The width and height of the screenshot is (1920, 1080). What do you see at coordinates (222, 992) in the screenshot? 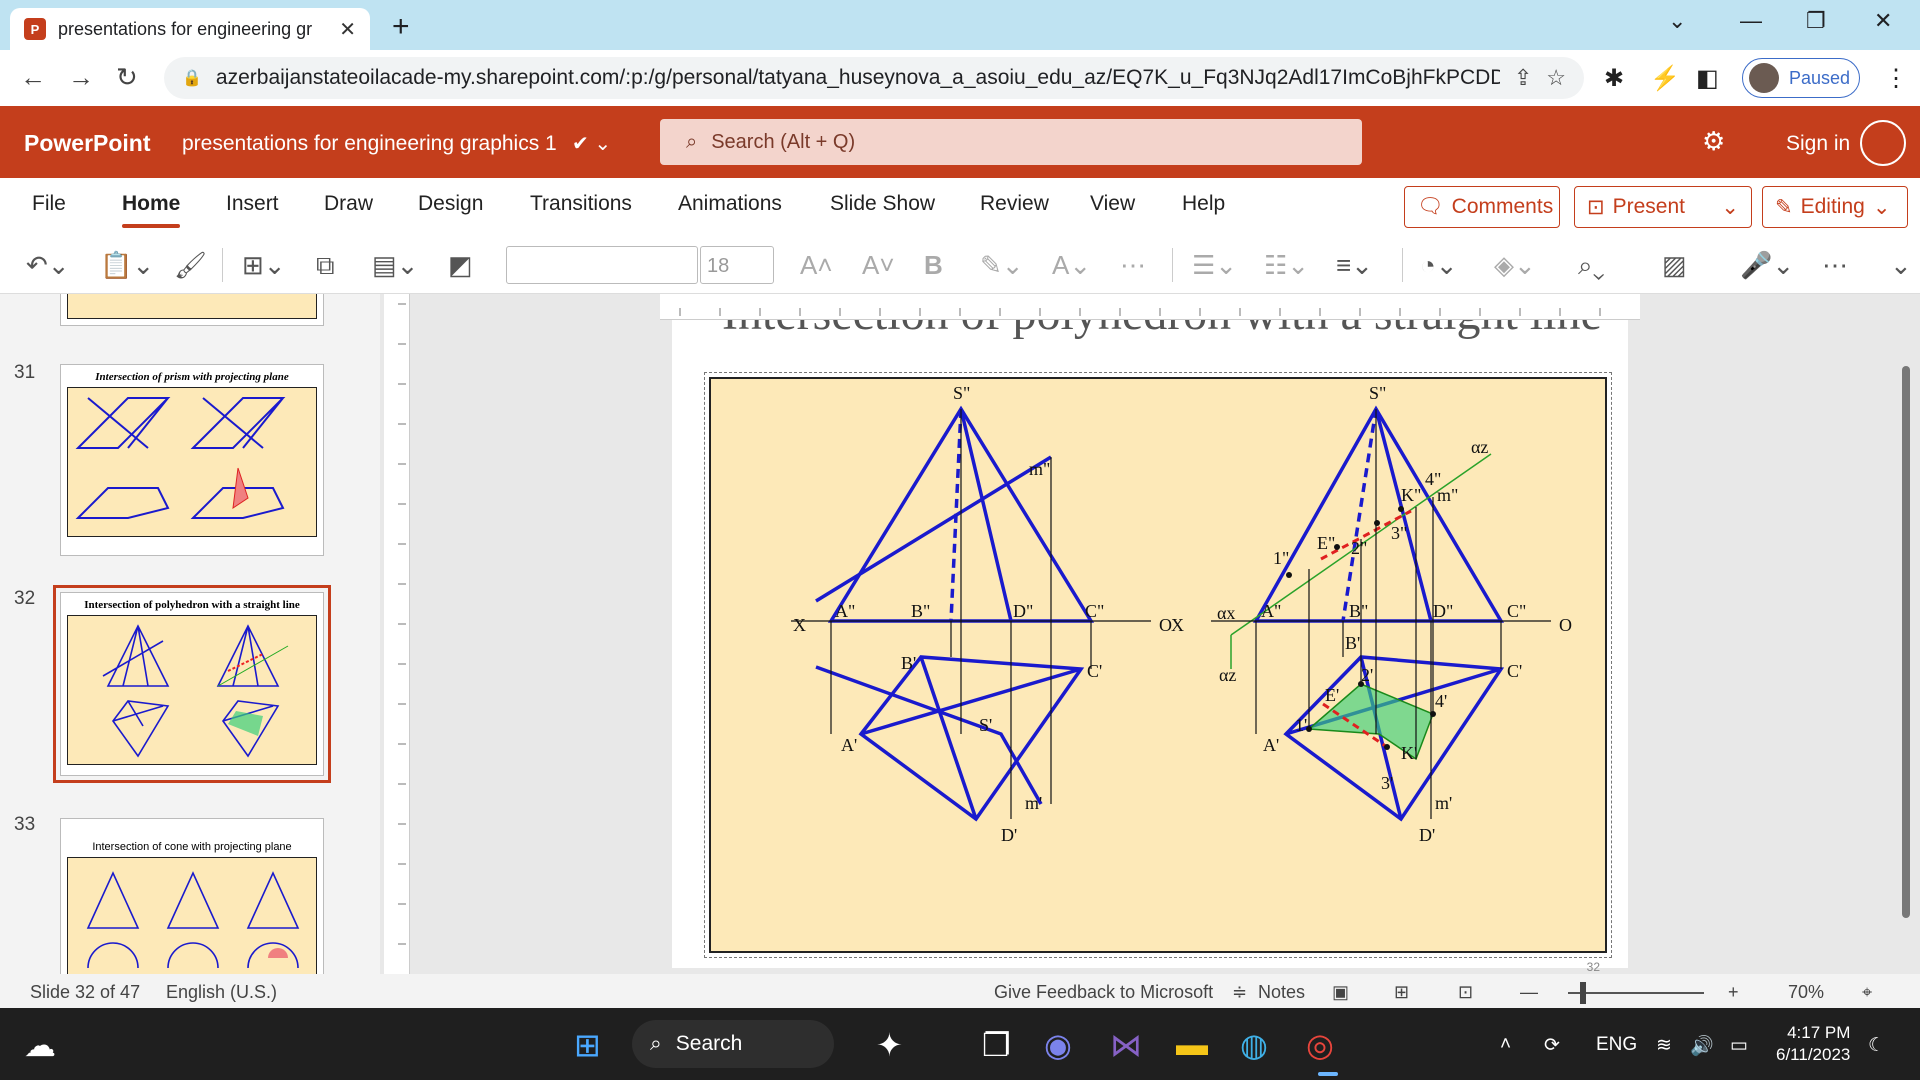
I see `language-indicator: English (U.S.)` at bounding box center [222, 992].